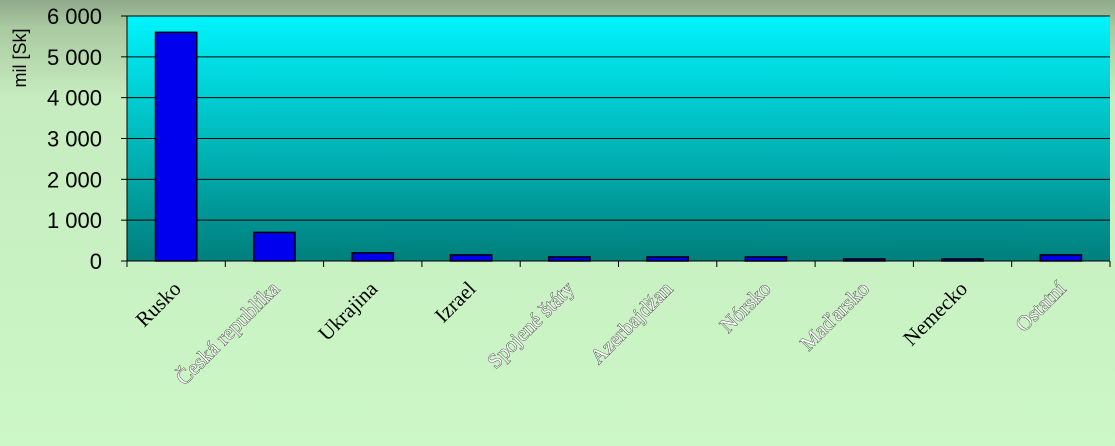 The height and width of the screenshot is (446, 1115). I want to click on category-label: Ostatní, so click(1041, 306).